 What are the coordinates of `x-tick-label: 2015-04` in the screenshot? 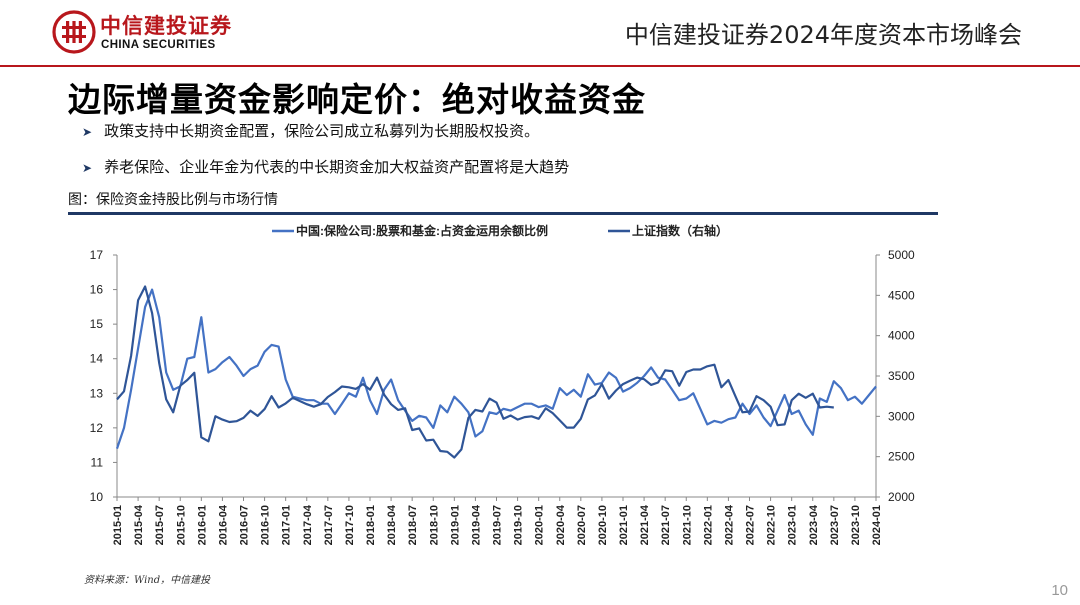 It's located at (139, 524).